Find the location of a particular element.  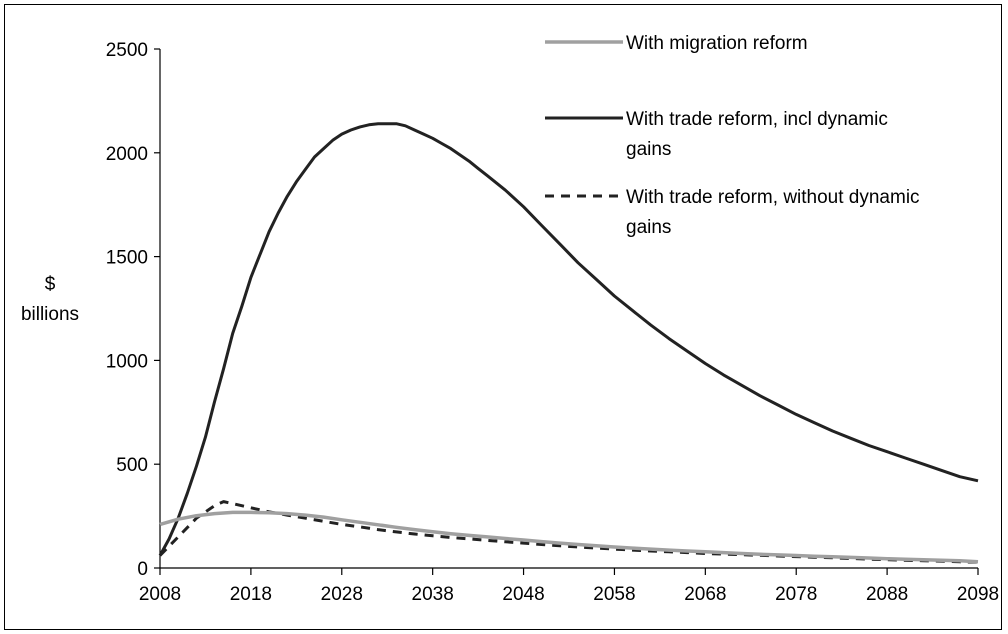

x-tick-label: 2058 is located at coordinates (614, 594).